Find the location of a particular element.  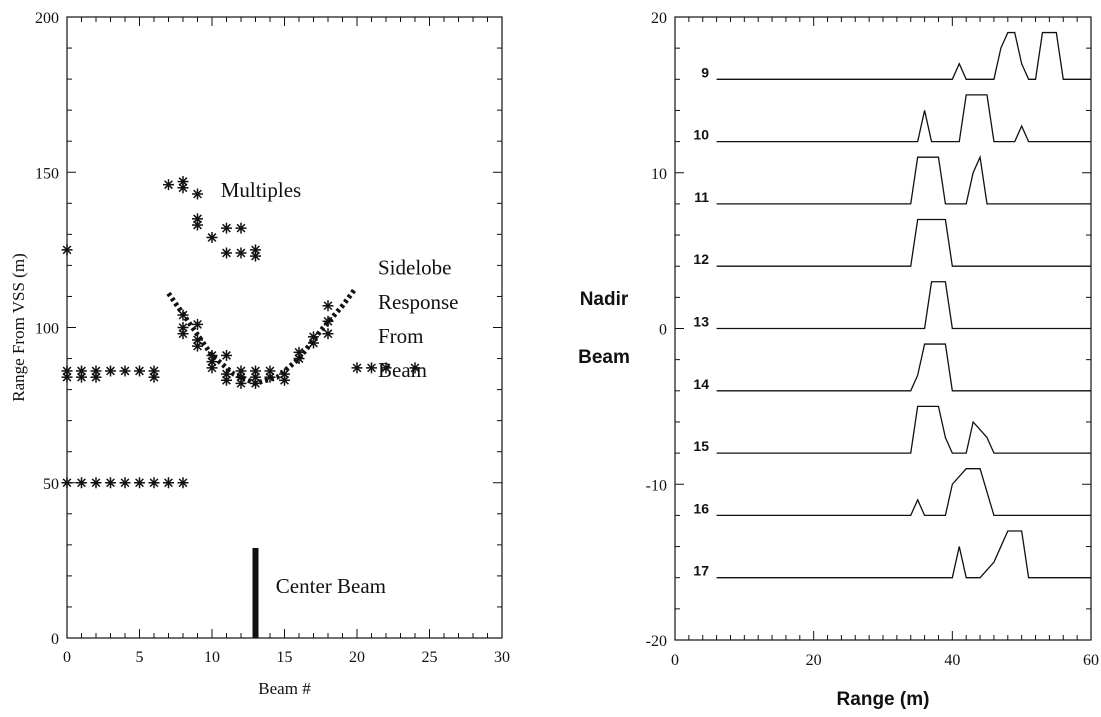

scatter-points is located at coordinates (241, 332).